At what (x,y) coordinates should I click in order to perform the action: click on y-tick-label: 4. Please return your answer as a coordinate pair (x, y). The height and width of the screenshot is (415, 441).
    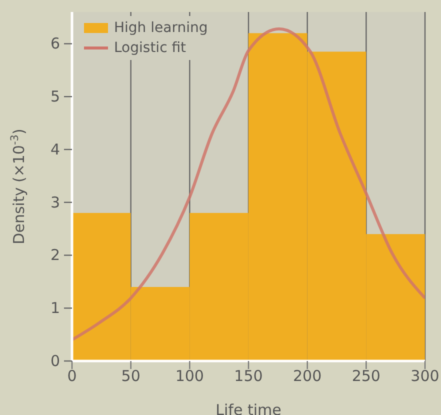
    Looking at the image, I should click on (55, 149).